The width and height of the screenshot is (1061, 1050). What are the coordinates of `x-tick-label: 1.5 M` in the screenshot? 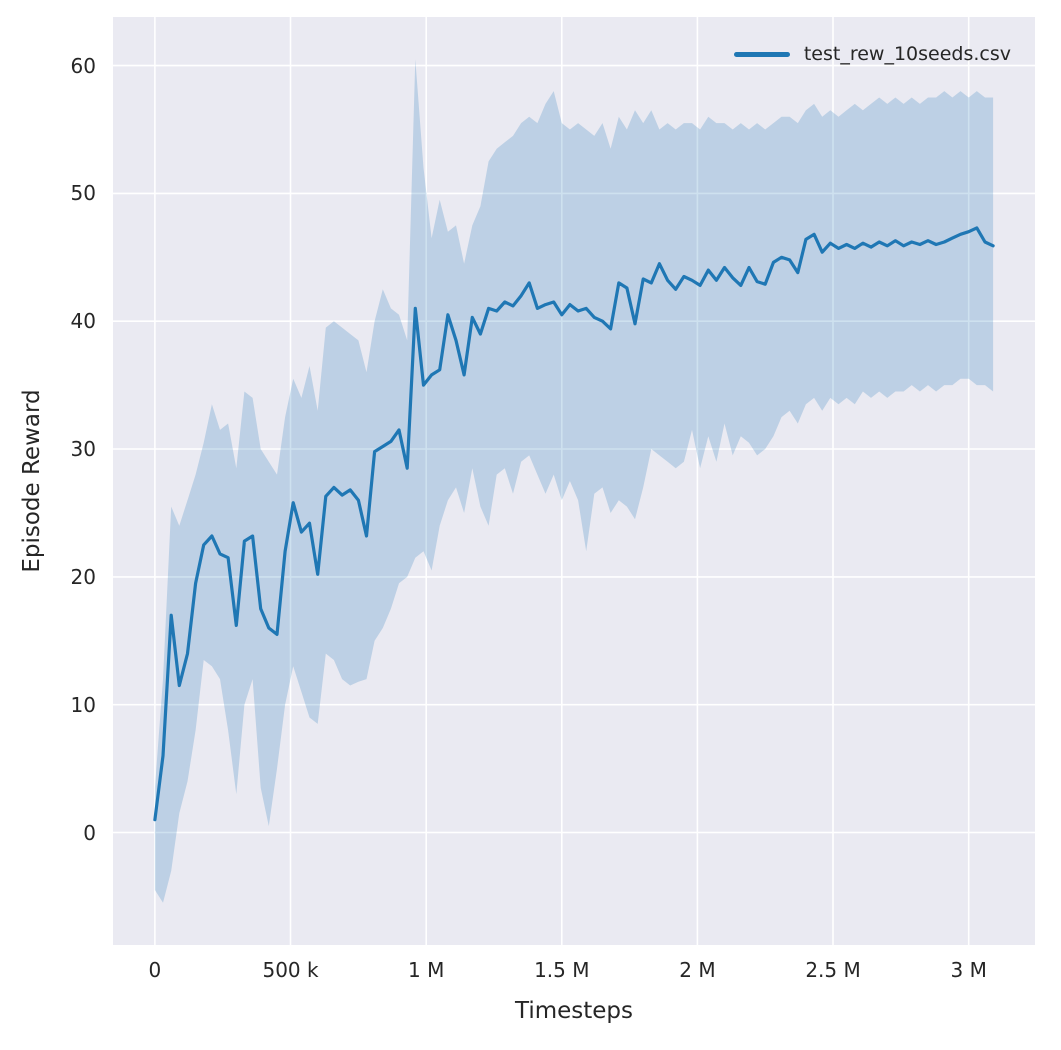 It's located at (562, 970).